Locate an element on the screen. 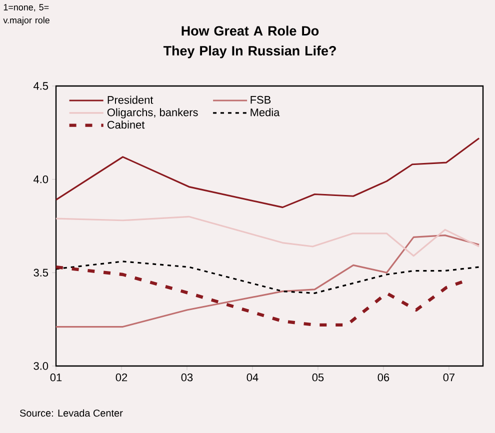 The image size is (495, 433). x-tick-label: 01 is located at coordinates (56, 378).